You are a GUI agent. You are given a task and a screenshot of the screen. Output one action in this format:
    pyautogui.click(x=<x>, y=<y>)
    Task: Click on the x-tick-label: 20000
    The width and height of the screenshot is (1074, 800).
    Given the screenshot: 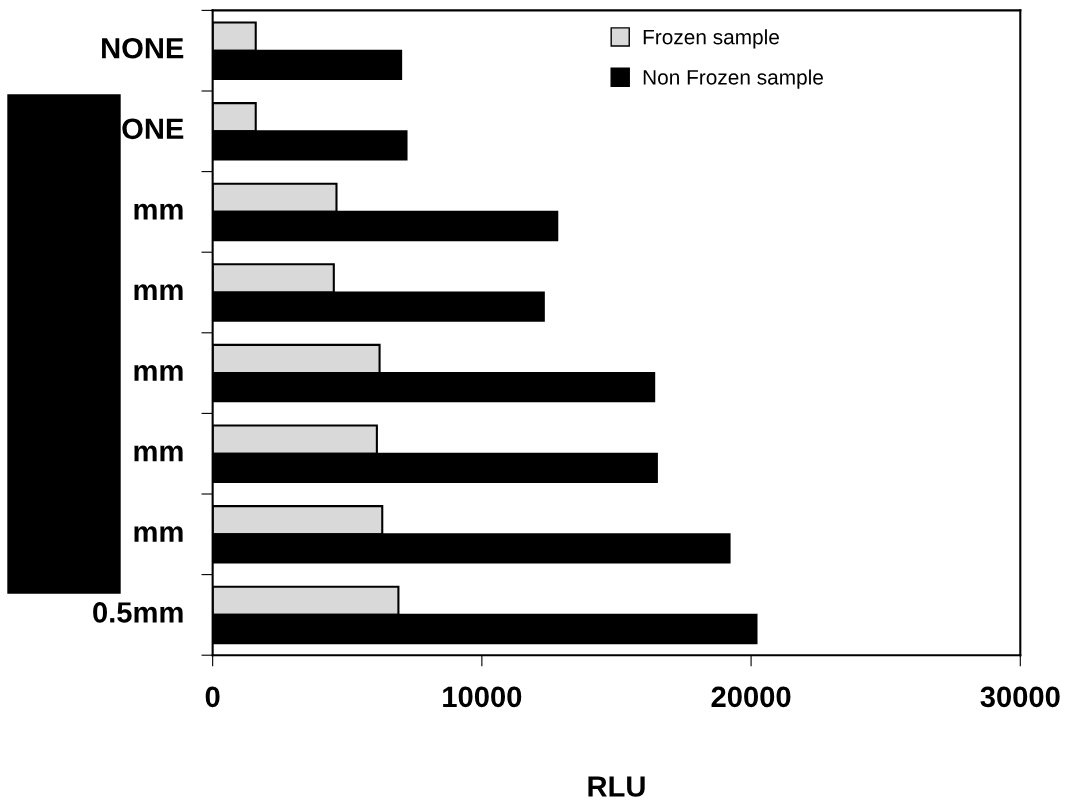 What is the action you would take?
    pyautogui.click(x=751, y=697)
    